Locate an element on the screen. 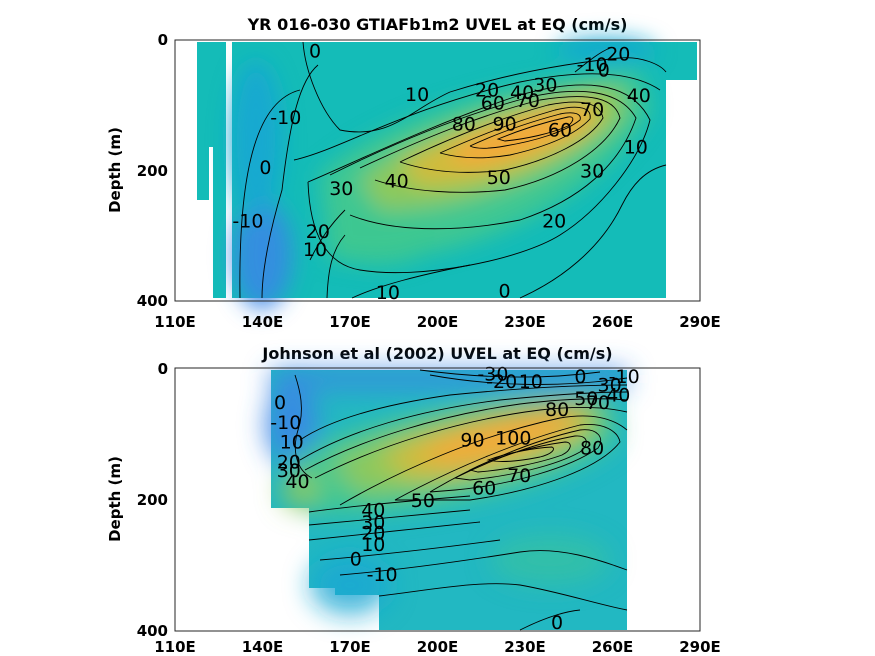 The image size is (875, 656). y-axis-top: 0 200 400 Depth (m) is located at coordinates (137, 170).